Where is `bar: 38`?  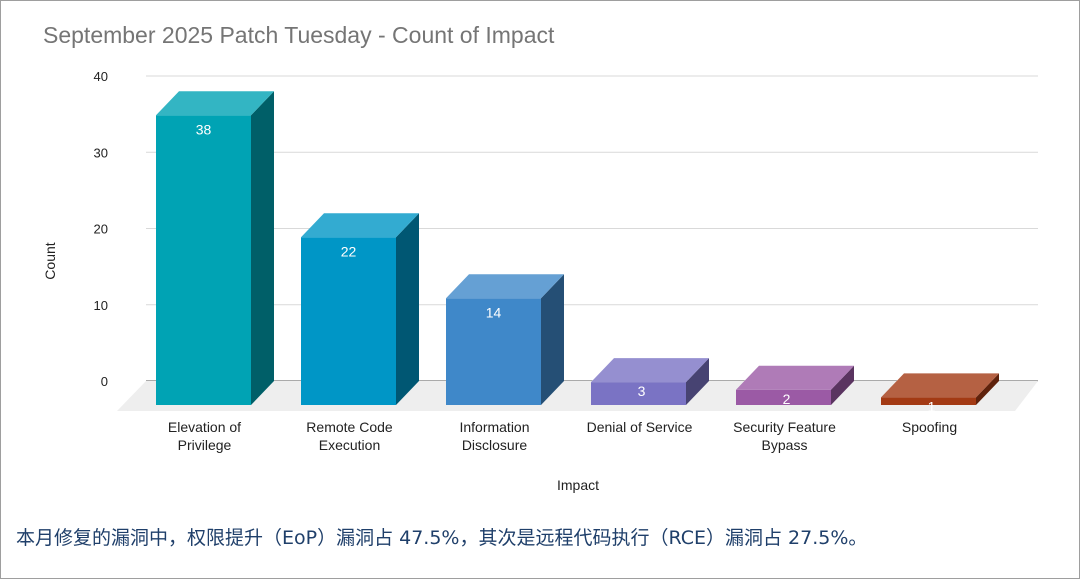 bar: 38 is located at coordinates (215, 248).